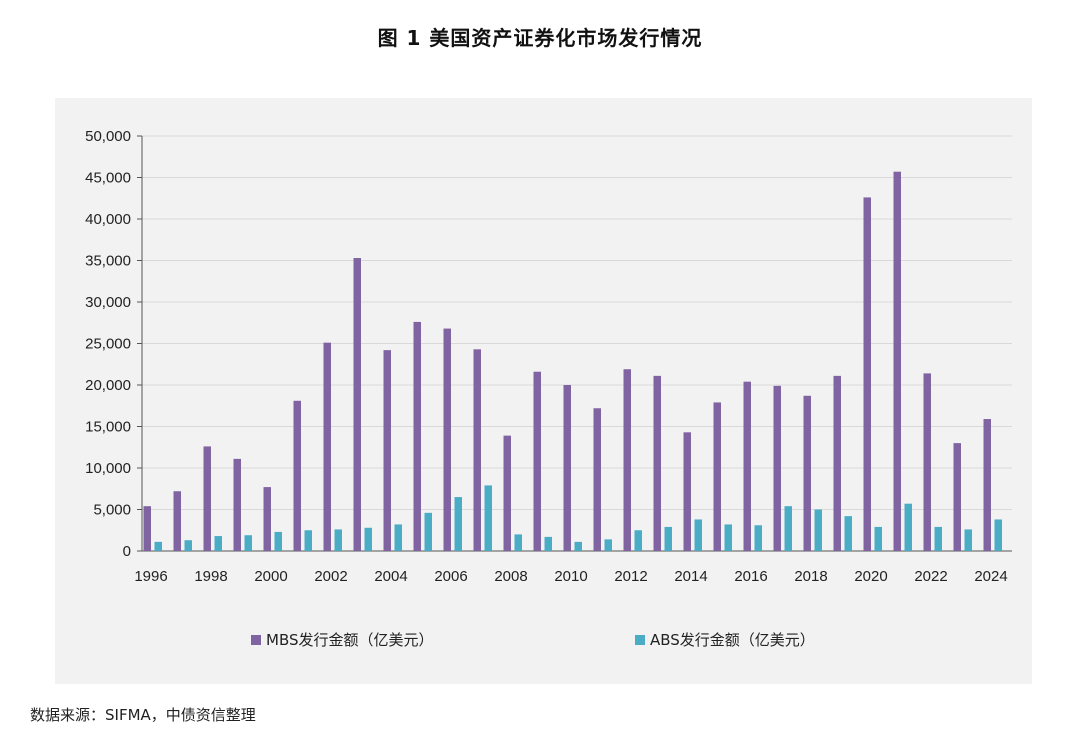 The image size is (1080, 742). Describe the element at coordinates (570, 576) in the screenshot. I see `x-tick-label: 2010` at that location.